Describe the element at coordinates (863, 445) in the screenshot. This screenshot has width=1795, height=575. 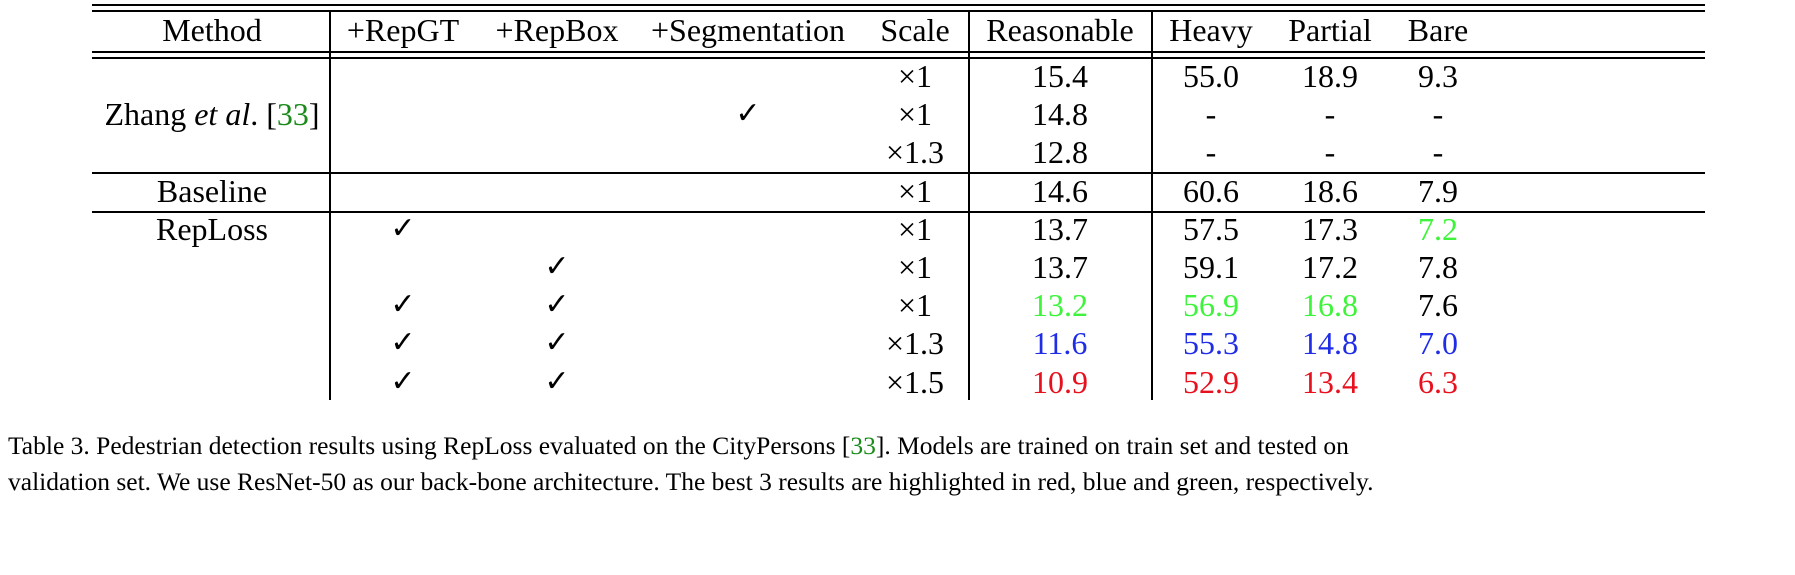
I see `caption-citation-link: 33` at that location.